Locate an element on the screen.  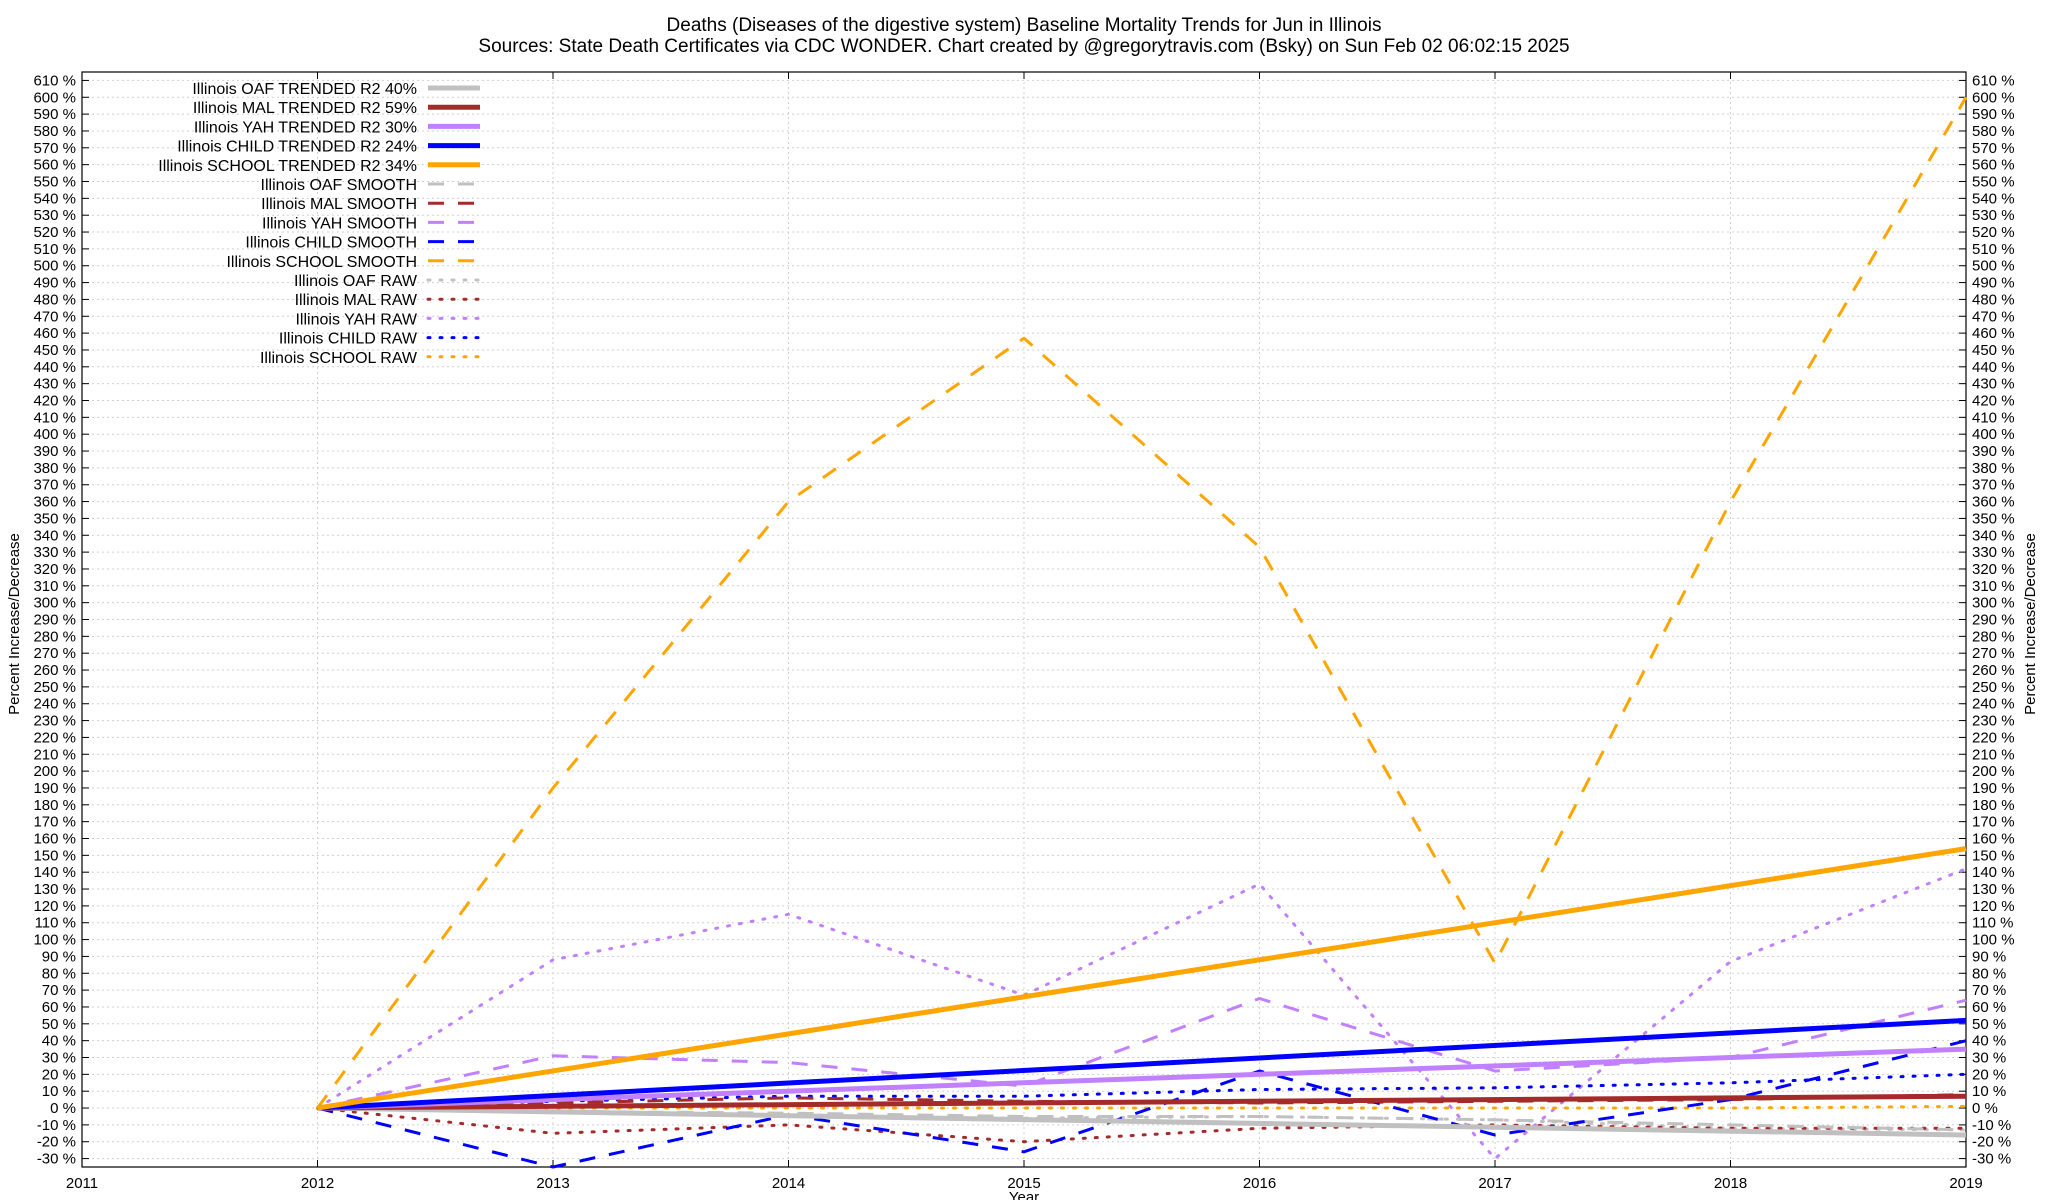
y-tick-label: 250 % is located at coordinates (54, 687).